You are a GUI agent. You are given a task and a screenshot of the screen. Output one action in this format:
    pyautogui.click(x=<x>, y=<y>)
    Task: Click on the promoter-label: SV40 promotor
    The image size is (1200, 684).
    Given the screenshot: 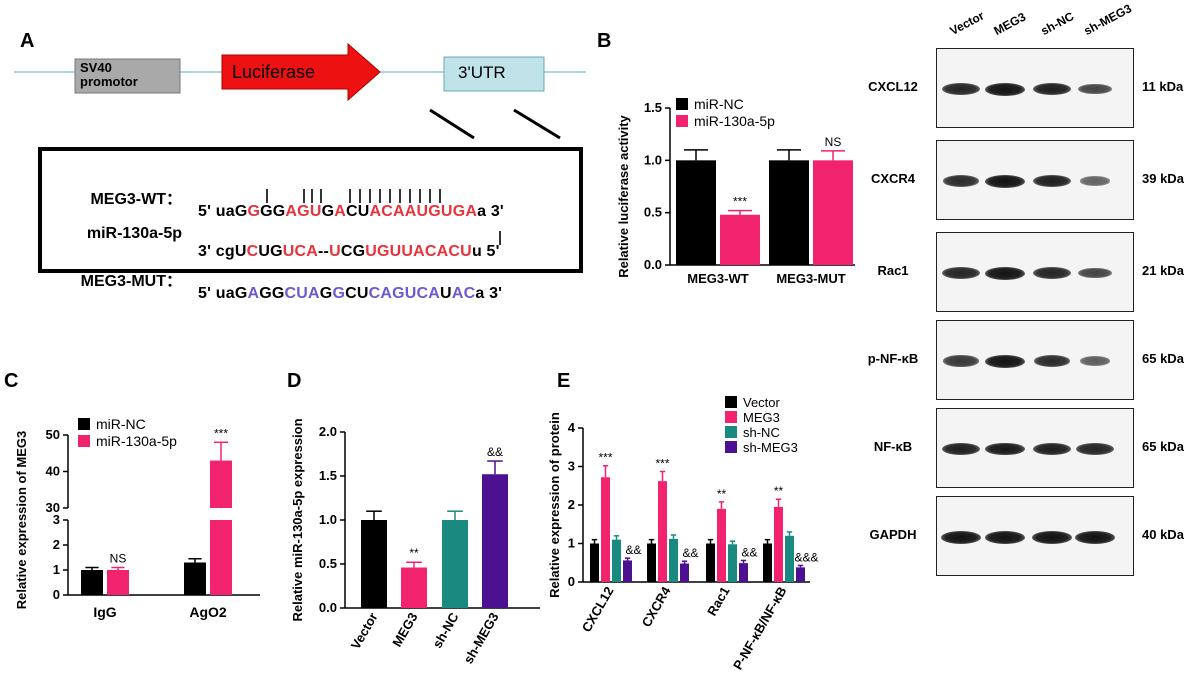 What is the action you would take?
    pyautogui.click(x=109, y=74)
    